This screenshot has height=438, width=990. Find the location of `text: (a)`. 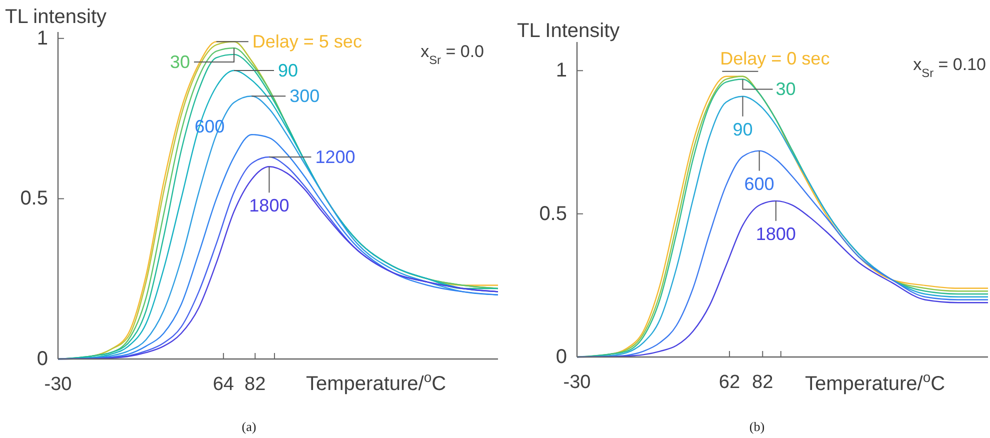

text: (a) is located at coordinates (249, 426).